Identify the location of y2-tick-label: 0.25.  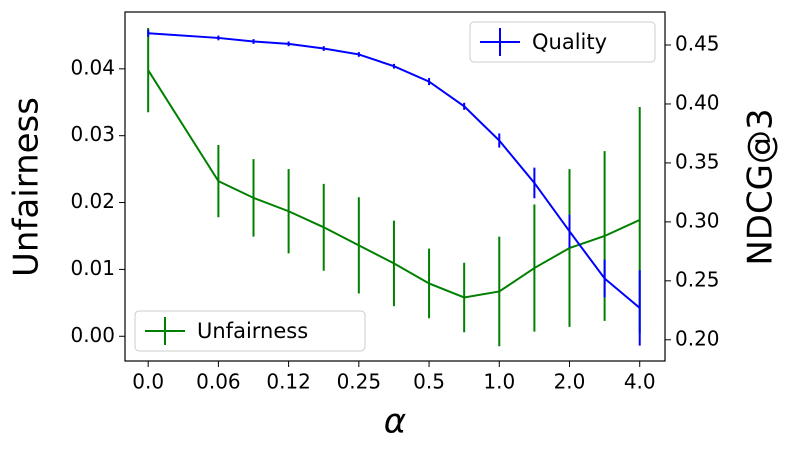
(697, 279).